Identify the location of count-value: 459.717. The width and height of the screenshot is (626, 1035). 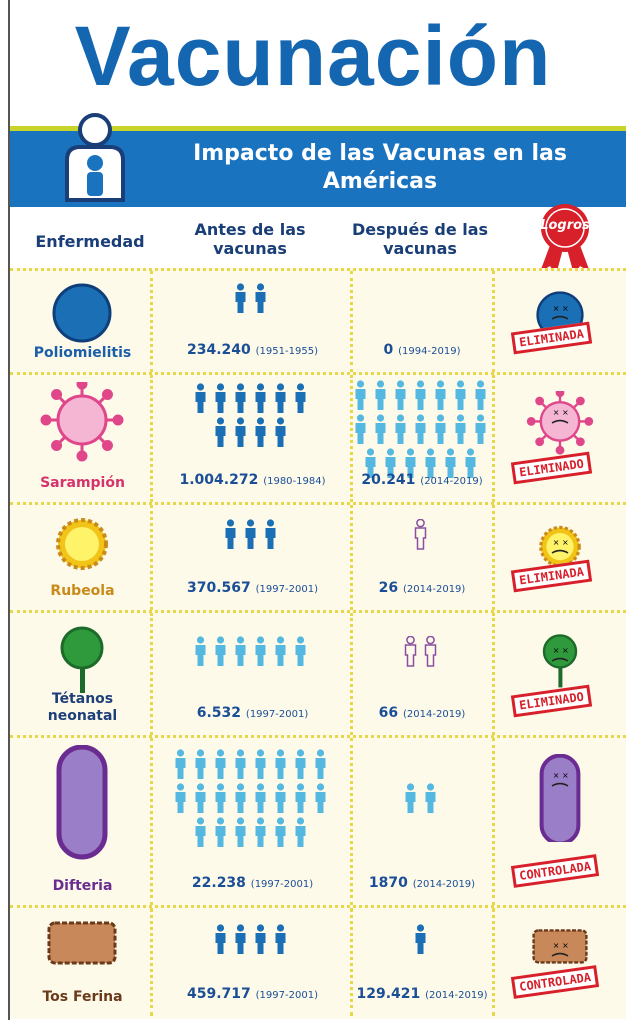
(219, 994).